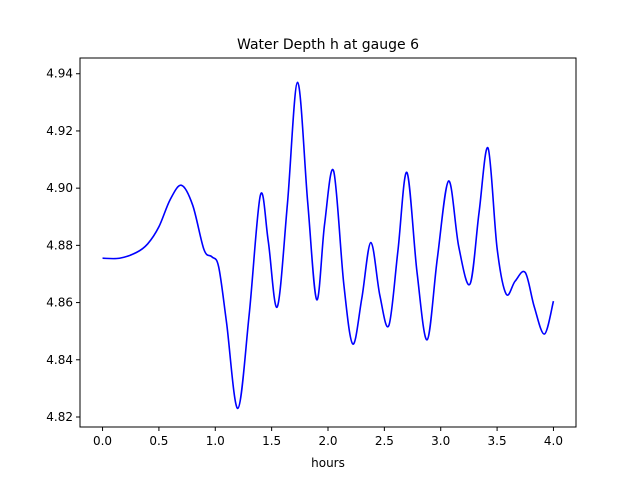  Describe the element at coordinates (59, 131) in the screenshot. I see `y-tick-label: 4.92` at that location.